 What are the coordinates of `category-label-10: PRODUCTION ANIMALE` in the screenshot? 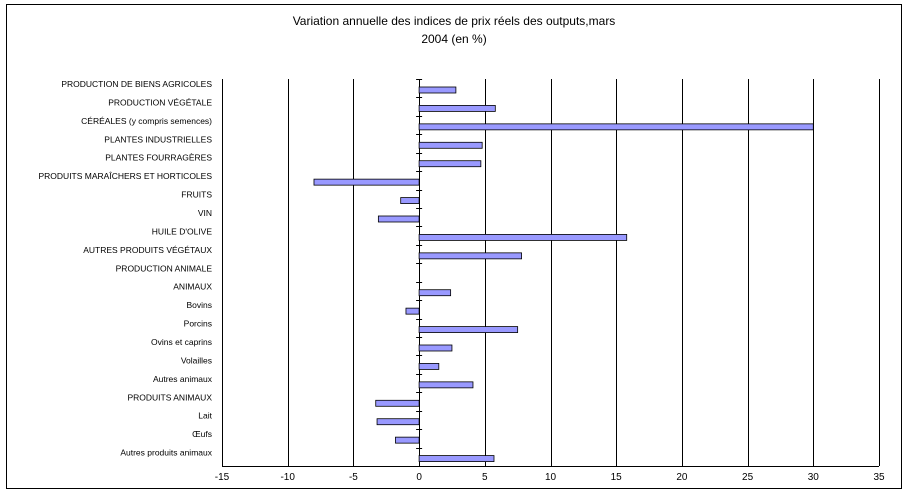 It's located at (164, 268).